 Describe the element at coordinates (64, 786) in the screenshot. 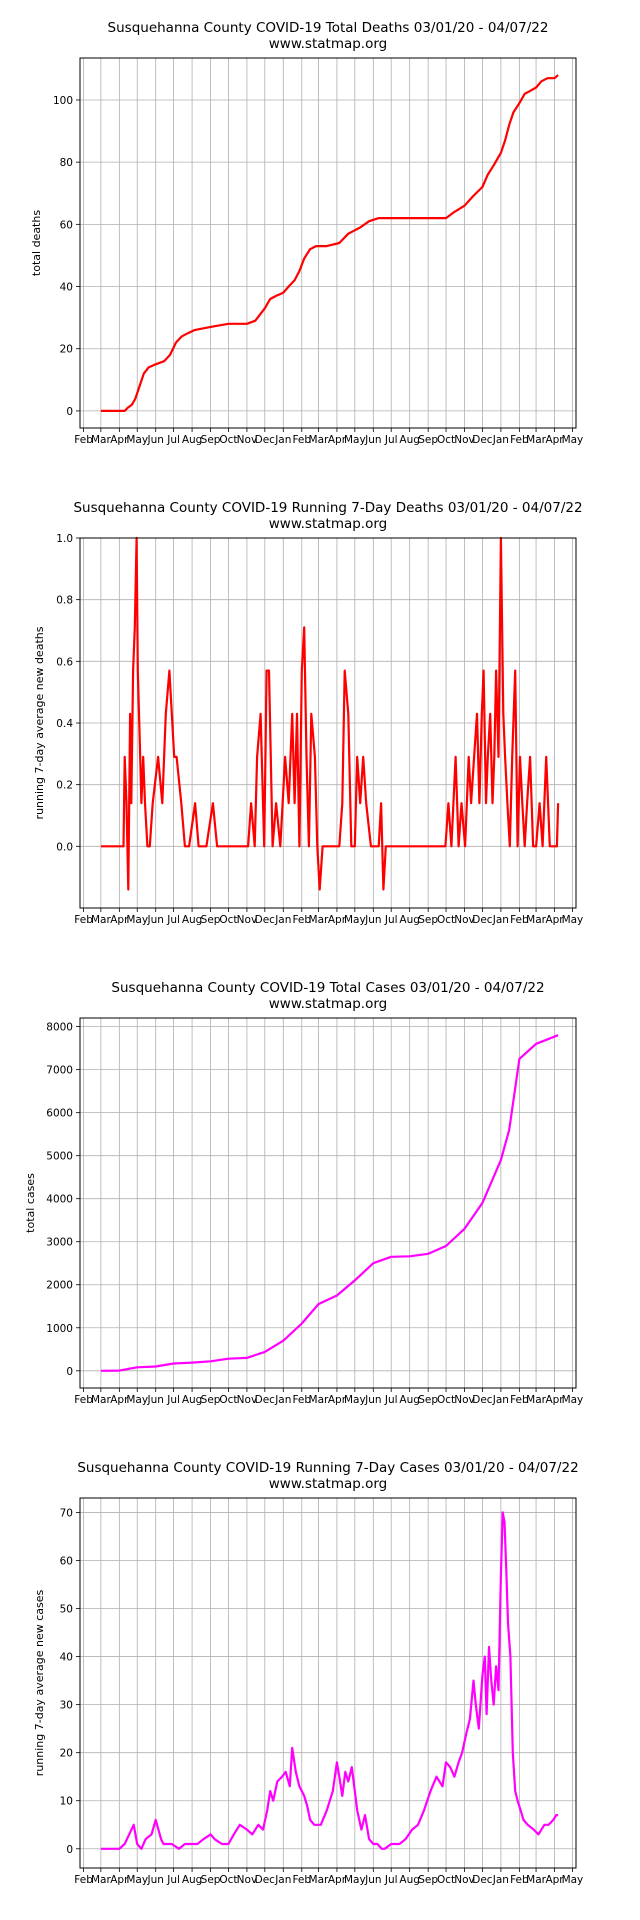

I see `y-tick-label: 0.2` at that location.